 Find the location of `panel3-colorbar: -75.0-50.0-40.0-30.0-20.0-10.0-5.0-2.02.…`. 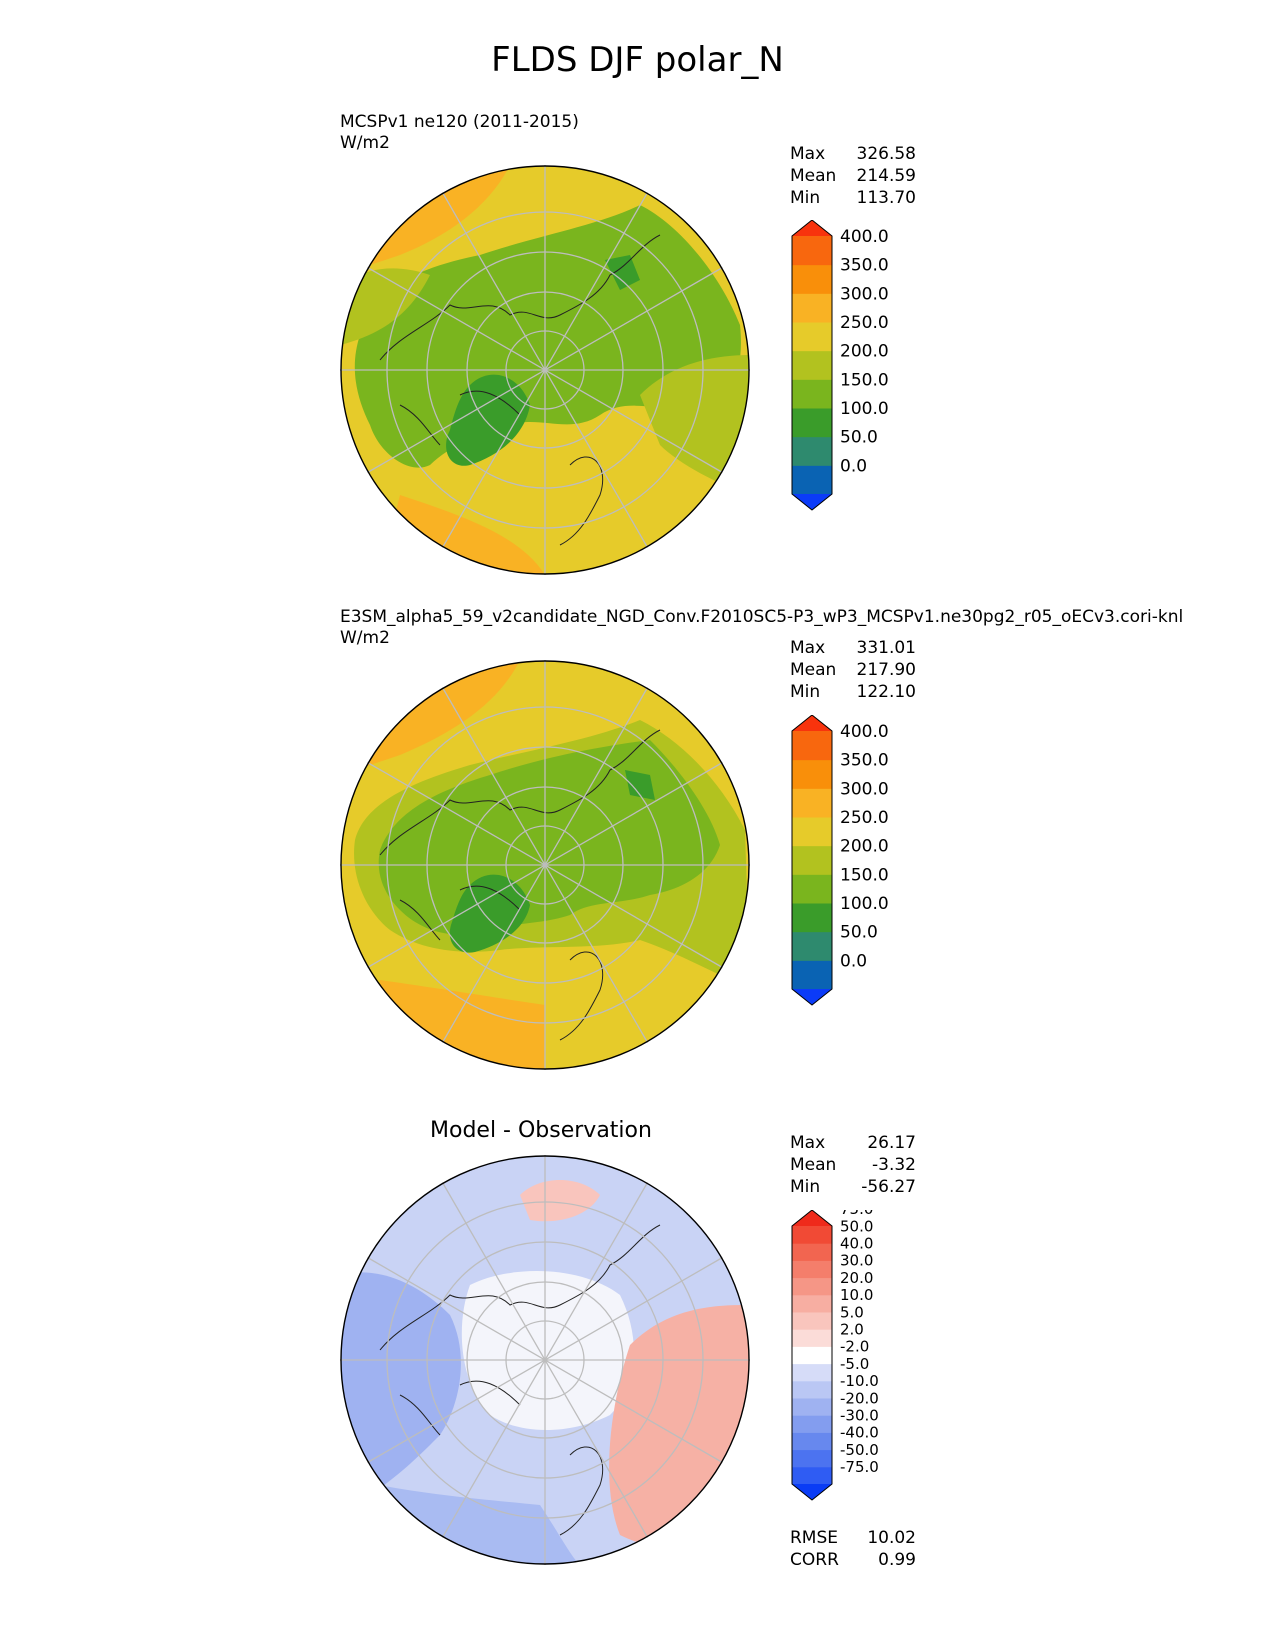

panel3-colorbar: -75.0-50.0-40.0-30.0-20.0-10.0-5.0-2.02.… is located at coordinates (835, 1355).